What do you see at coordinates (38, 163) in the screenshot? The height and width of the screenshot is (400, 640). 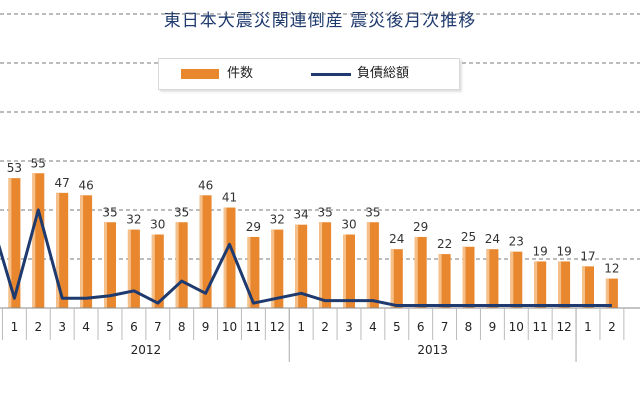 I see `data-label: 55` at bounding box center [38, 163].